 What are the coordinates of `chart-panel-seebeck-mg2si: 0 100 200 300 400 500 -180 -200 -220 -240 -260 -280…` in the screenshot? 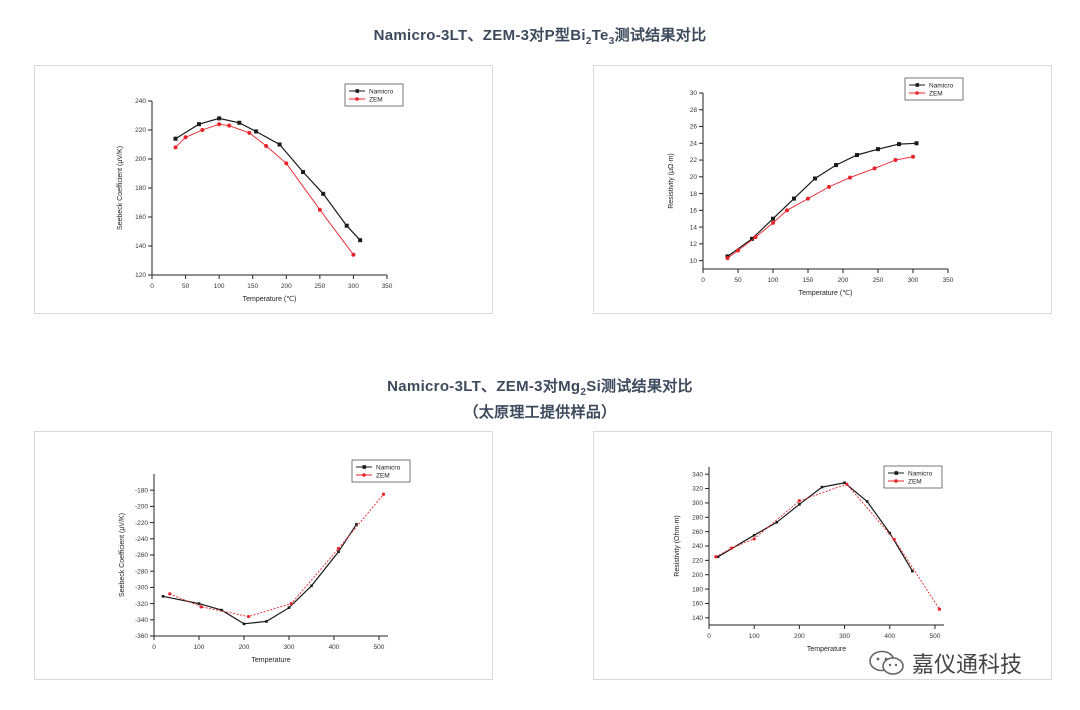 It's located at (263, 555).